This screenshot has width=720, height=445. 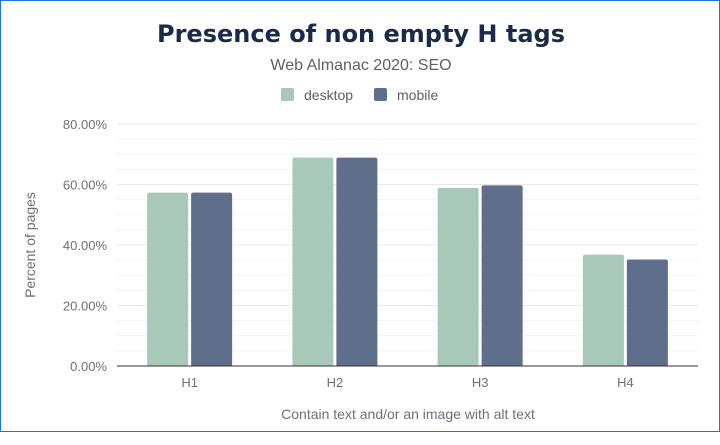 I want to click on legend-label-mobile: mobile, so click(x=417, y=95).